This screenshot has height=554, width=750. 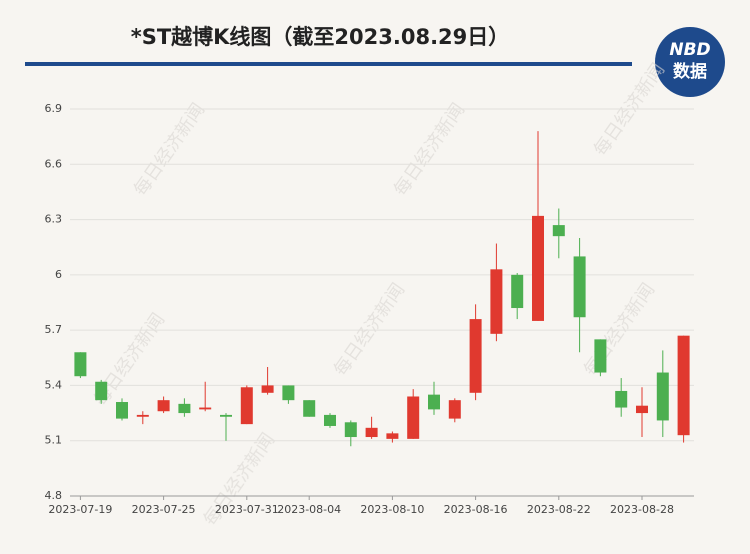 What do you see at coordinates (54, 384) in the screenshot?
I see `y-tick-label: 5.4` at bounding box center [54, 384].